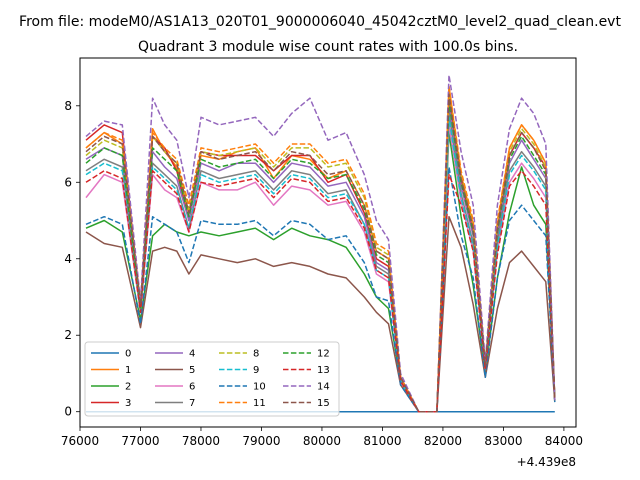 This screenshot has height=480, width=640. What do you see at coordinates (192, 403) in the screenshot?
I see `legend-label-7: 7` at bounding box center [192, 403].